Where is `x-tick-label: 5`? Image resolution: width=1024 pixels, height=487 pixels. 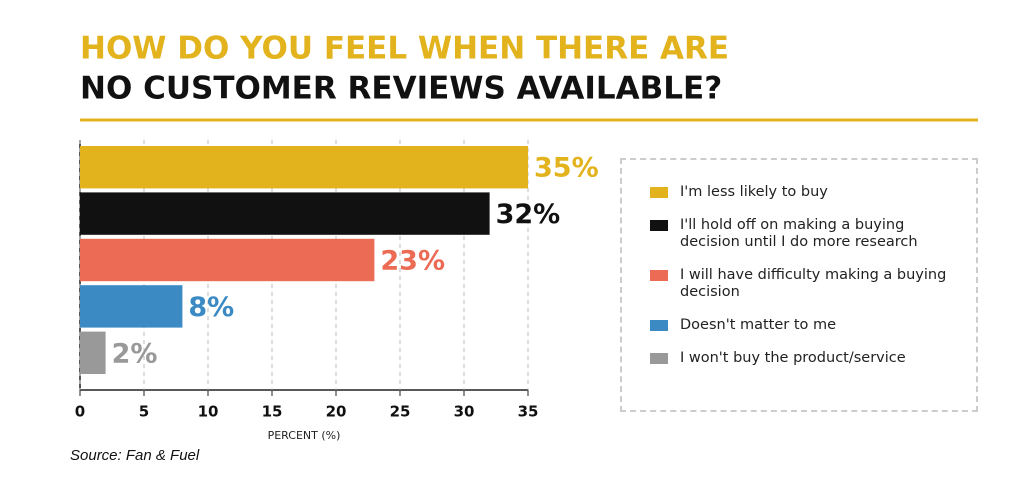 x-tick-label: 5 is located at coordinates (144, 412).